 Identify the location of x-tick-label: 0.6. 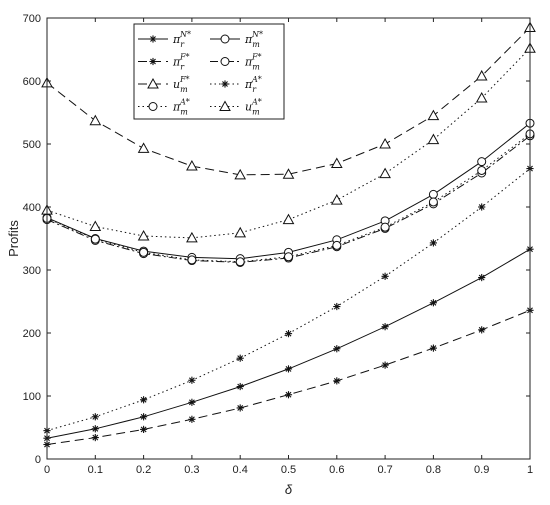
(336, 470).